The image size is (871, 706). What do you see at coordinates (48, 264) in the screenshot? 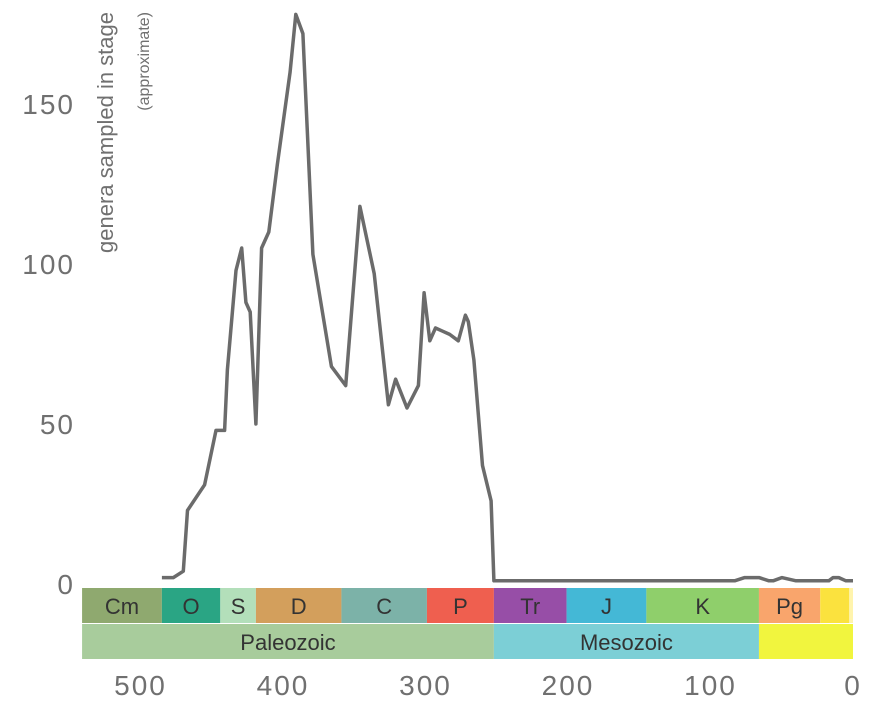
I see `y-tick-label: 100` at bounding box center [48, 264].